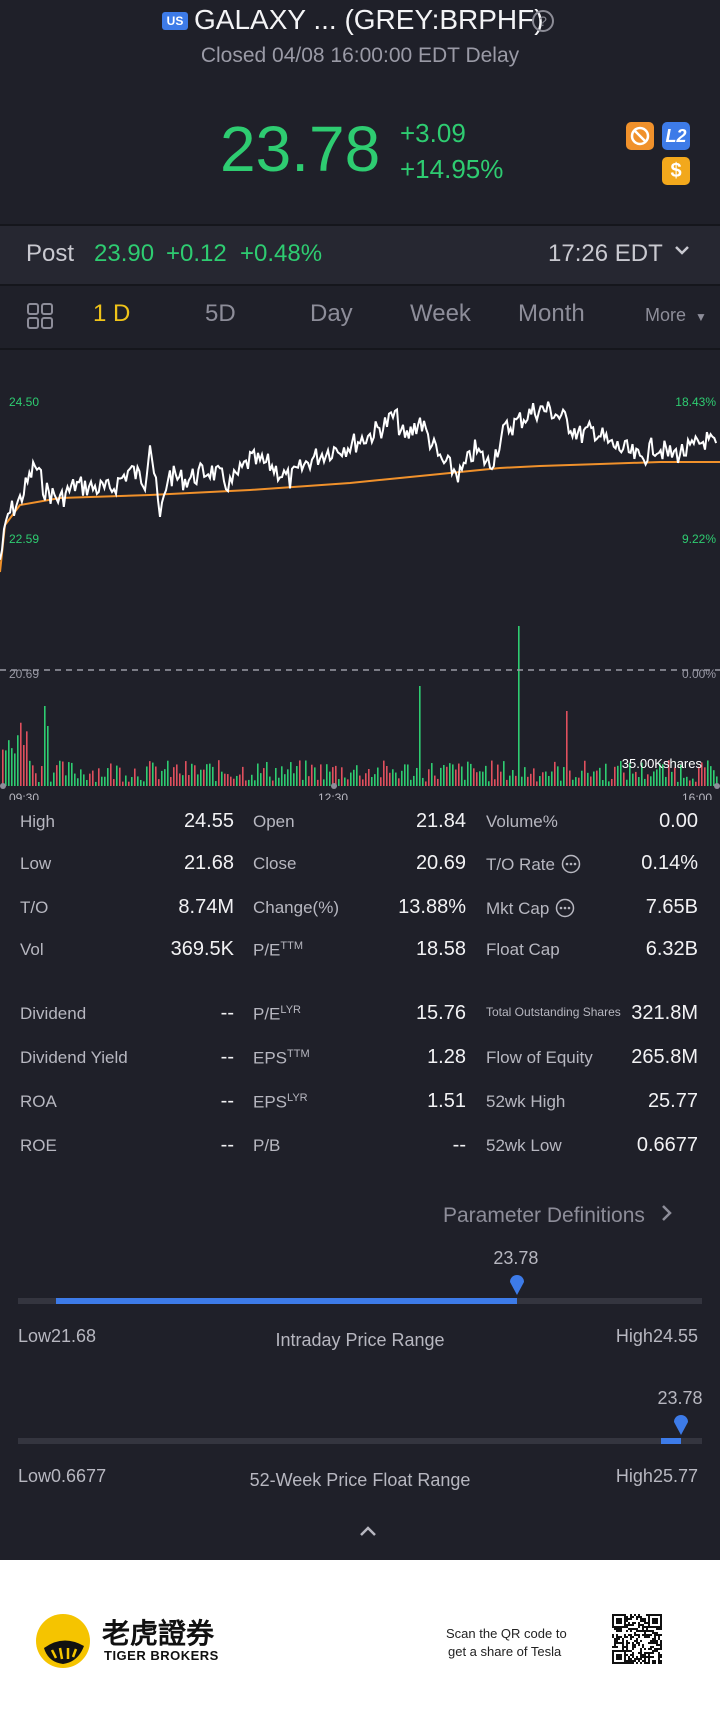  I want to click on stat-value: 7.65B, so click(671, 907).